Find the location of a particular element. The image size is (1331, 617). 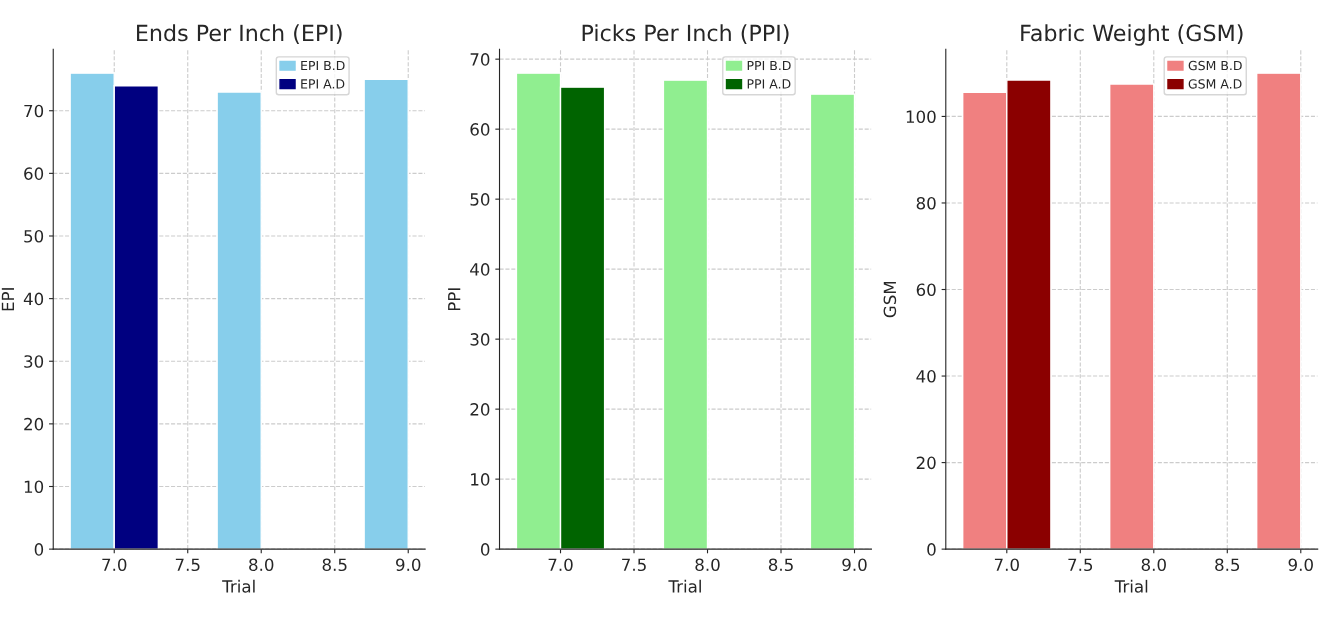

chart-title: Ends Per Inch (EPI) is located at coordinates (239, 34).